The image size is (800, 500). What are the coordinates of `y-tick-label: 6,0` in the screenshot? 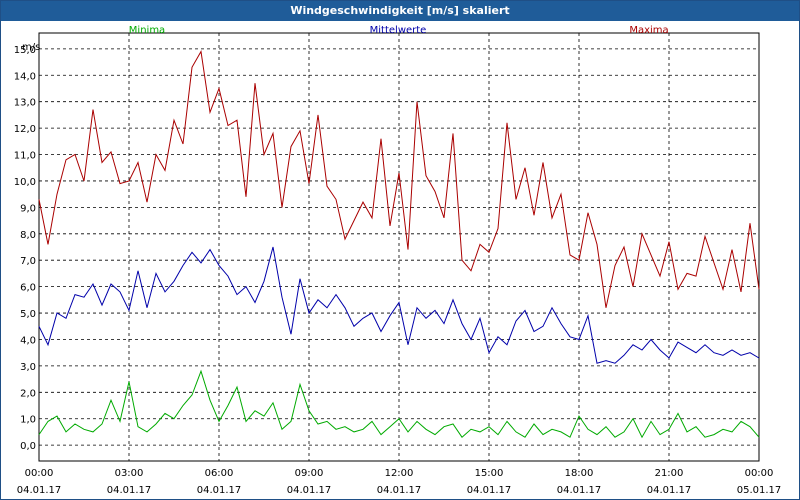 It's located at (28, 288).